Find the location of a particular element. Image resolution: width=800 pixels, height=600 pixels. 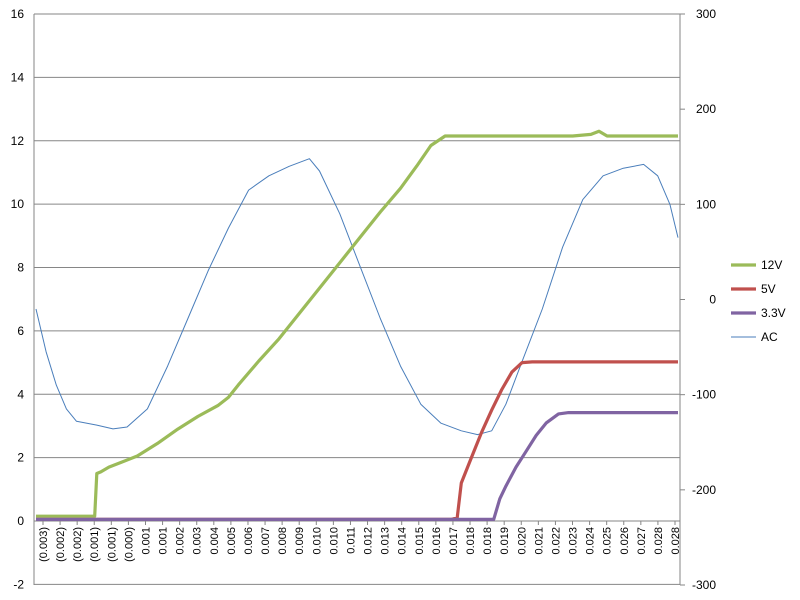

x-tick-label: 0.024 is located at coordinates (591, 541).